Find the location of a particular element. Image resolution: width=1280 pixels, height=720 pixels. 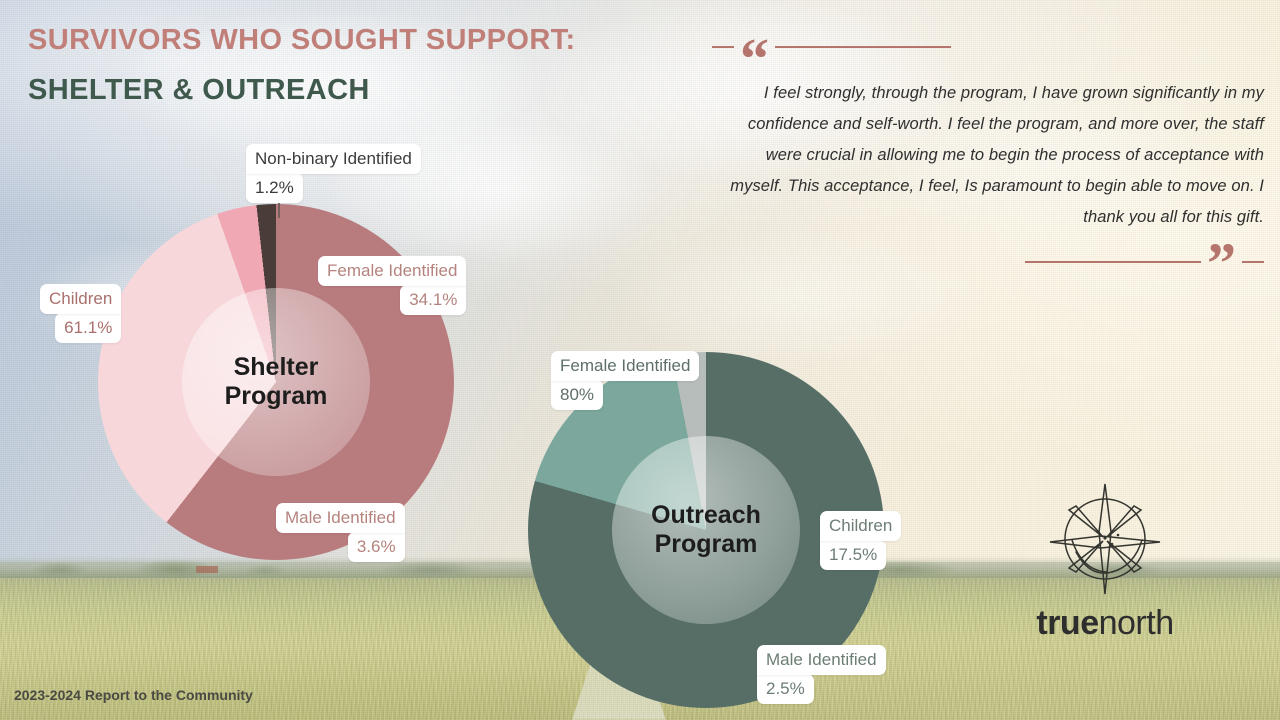

outreach-donut-chart: Outreach Program is located at coordinates (706, 530).